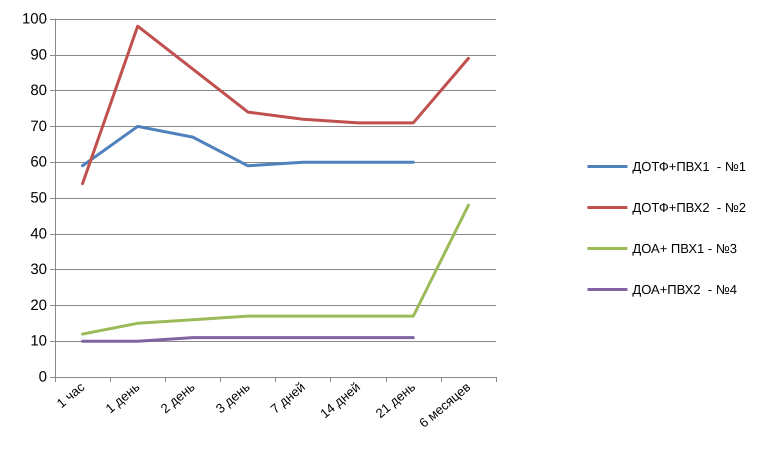  What do you see at coordinates (42, 377) in the screenshot?
I see `y-tick-label: 0` at bounding box center [42, 377].